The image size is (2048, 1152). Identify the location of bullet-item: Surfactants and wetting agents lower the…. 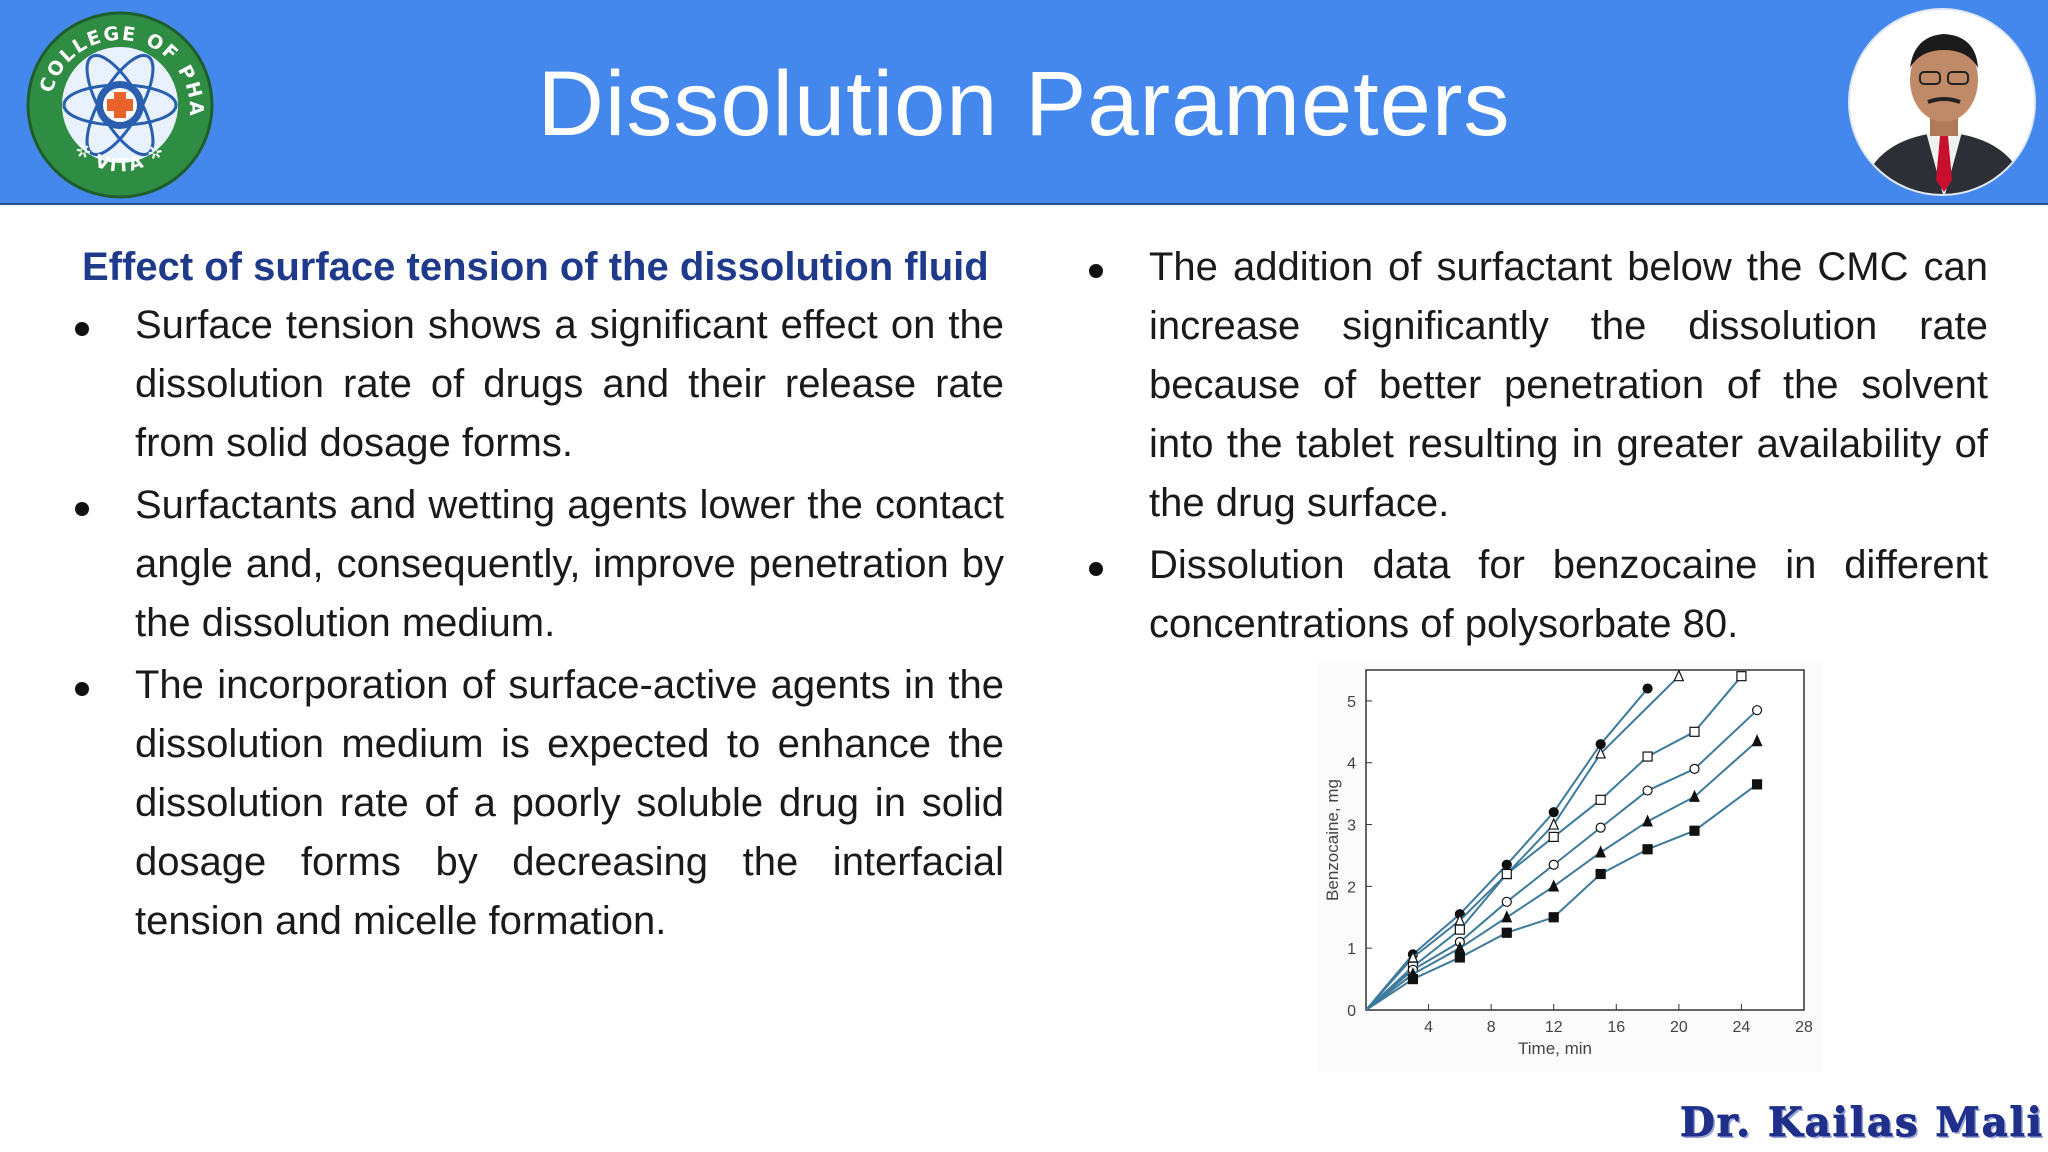
(536, 564).